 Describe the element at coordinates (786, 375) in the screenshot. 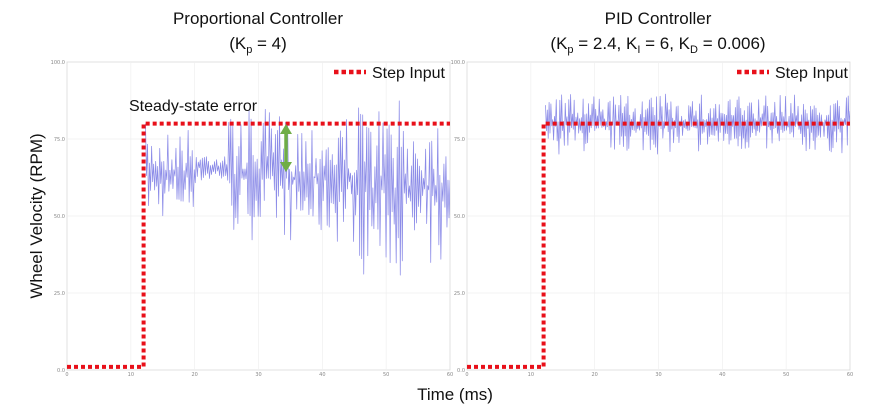

I see `right-x-tick-label: 50` at that location.